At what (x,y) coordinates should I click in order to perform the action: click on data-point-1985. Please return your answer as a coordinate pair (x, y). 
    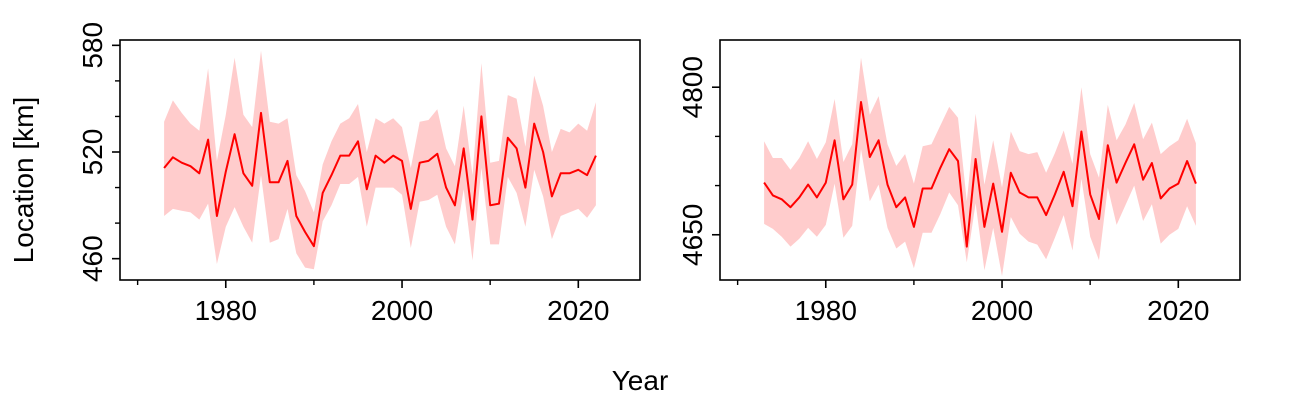
    Looking at the image, I should click on (870, 157).